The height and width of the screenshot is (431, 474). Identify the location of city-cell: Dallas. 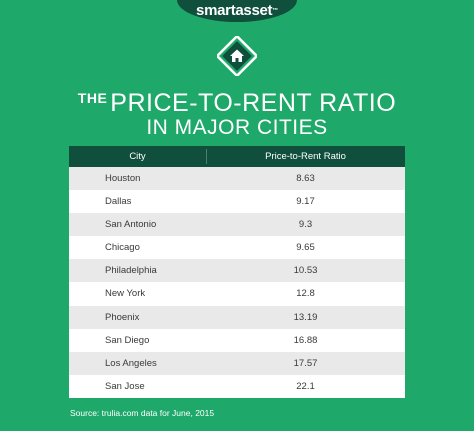
(118, 202).